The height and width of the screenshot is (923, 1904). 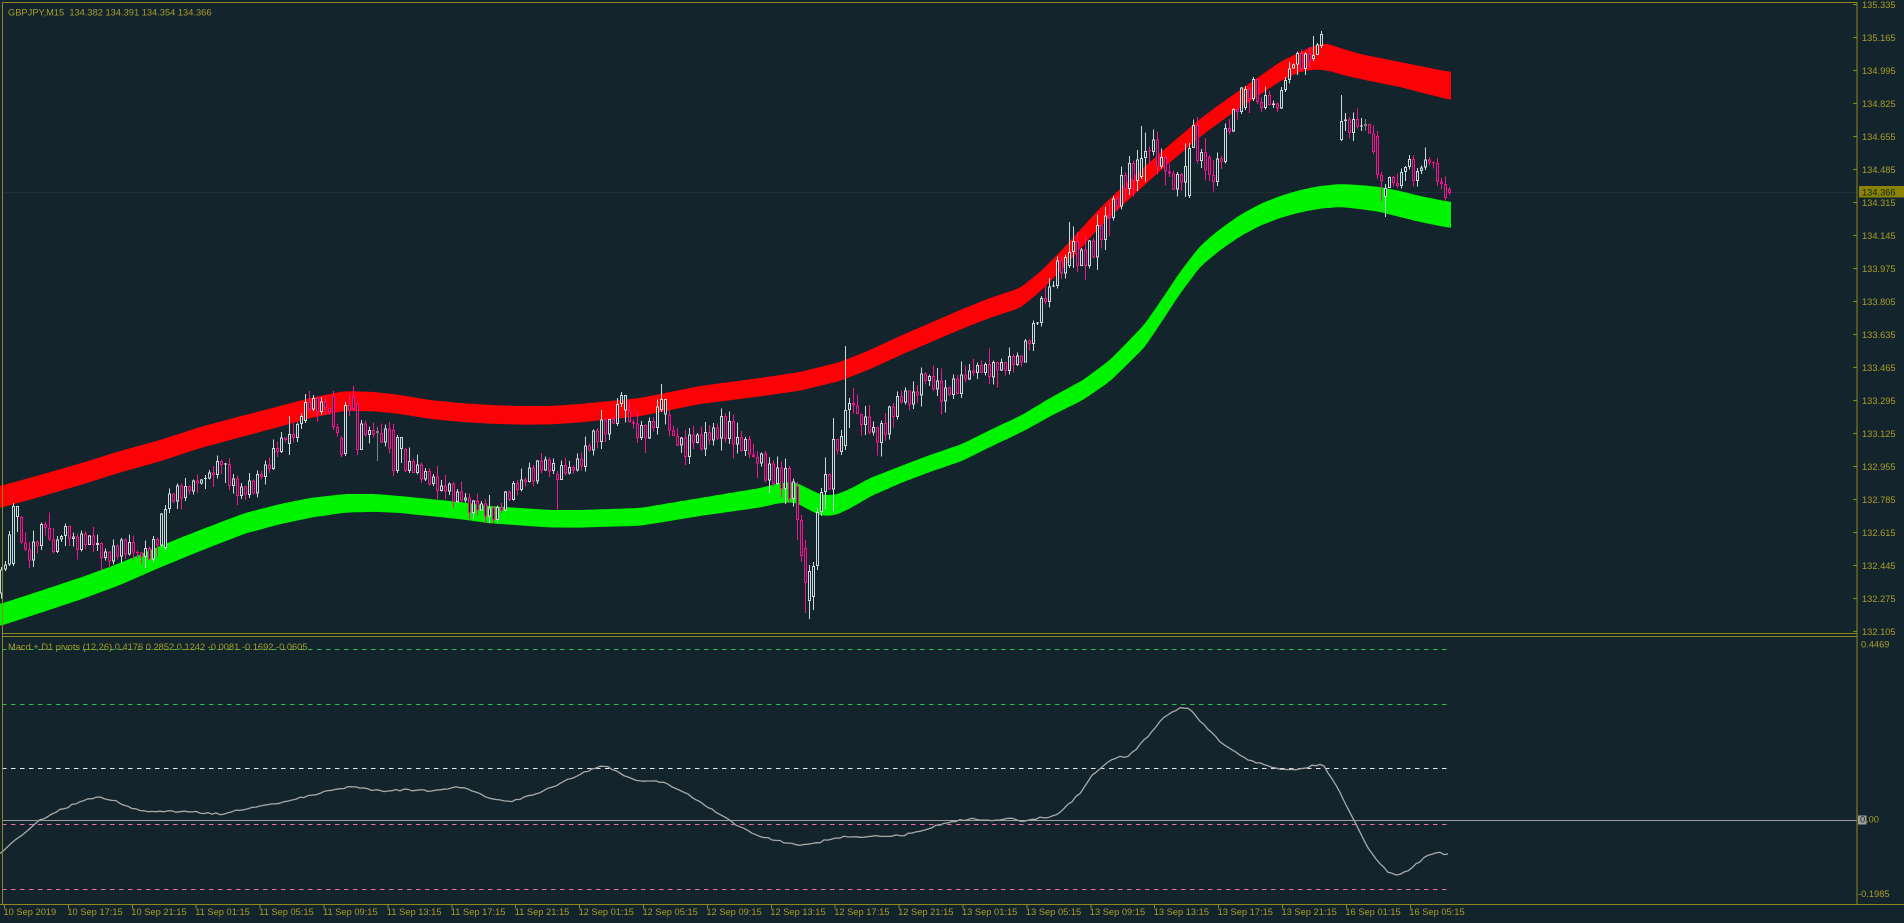 I want to click on svg-text: 11 Sep 01:15, so click(x=222, y=912).